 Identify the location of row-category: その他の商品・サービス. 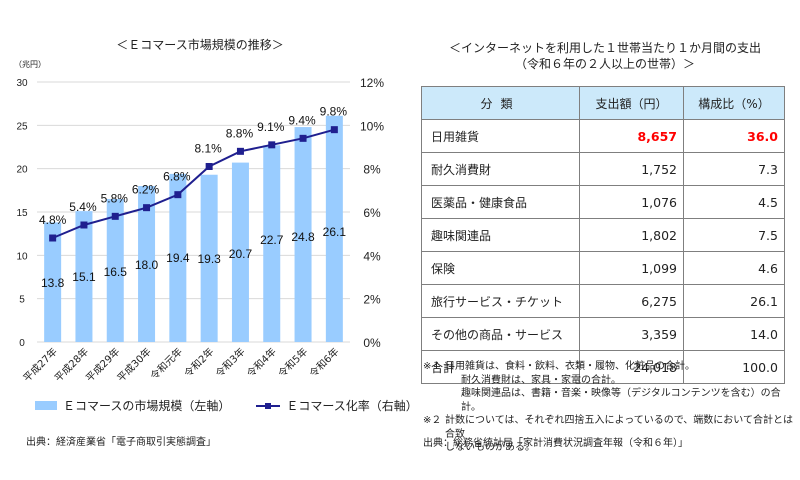
(500, 334).